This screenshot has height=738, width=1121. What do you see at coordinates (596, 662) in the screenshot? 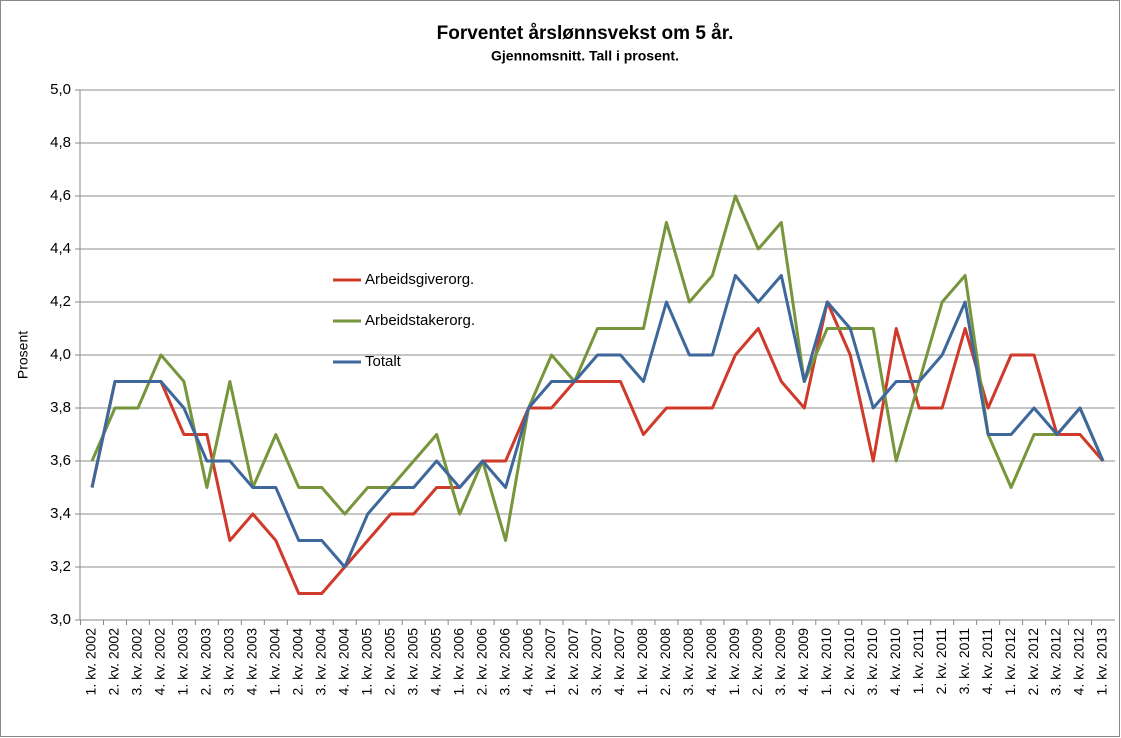
I see `x-tick-label: 3. kv. 2007` at bounding box center [596, 662].